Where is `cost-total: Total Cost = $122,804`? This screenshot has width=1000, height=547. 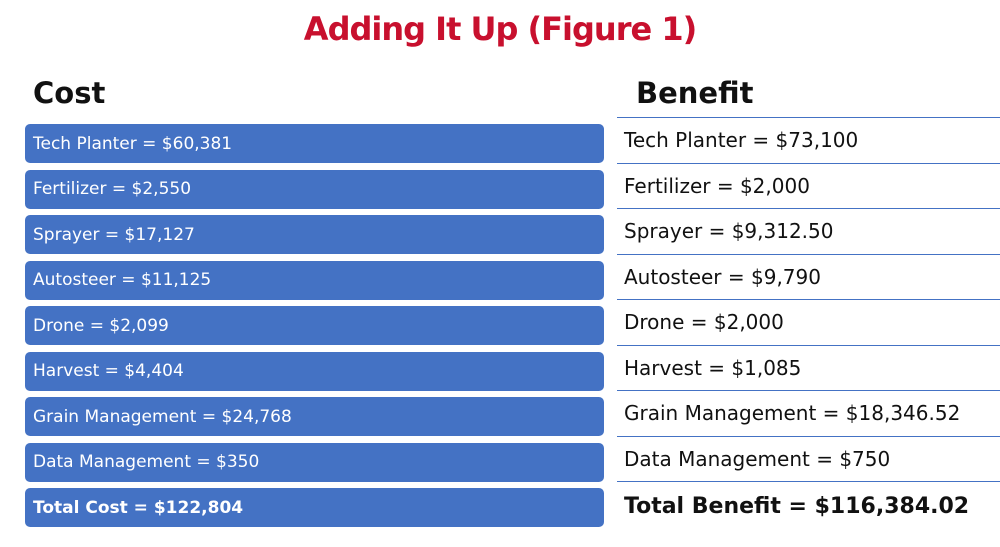 cost-total: Total Cost = $122,804 is located at coordinates (314, 507).